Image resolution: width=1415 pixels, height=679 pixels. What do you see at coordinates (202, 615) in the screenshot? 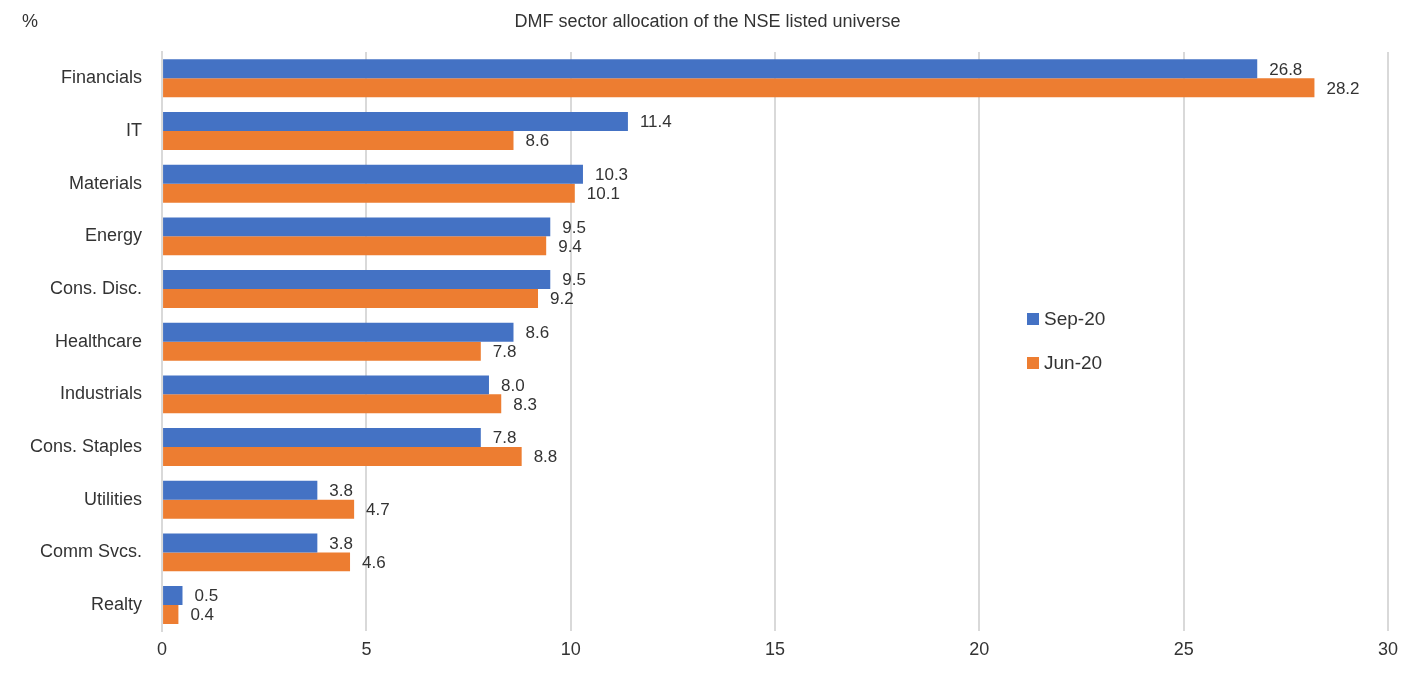
I see `data-label: 0.4` at bounding box center [202, 615].